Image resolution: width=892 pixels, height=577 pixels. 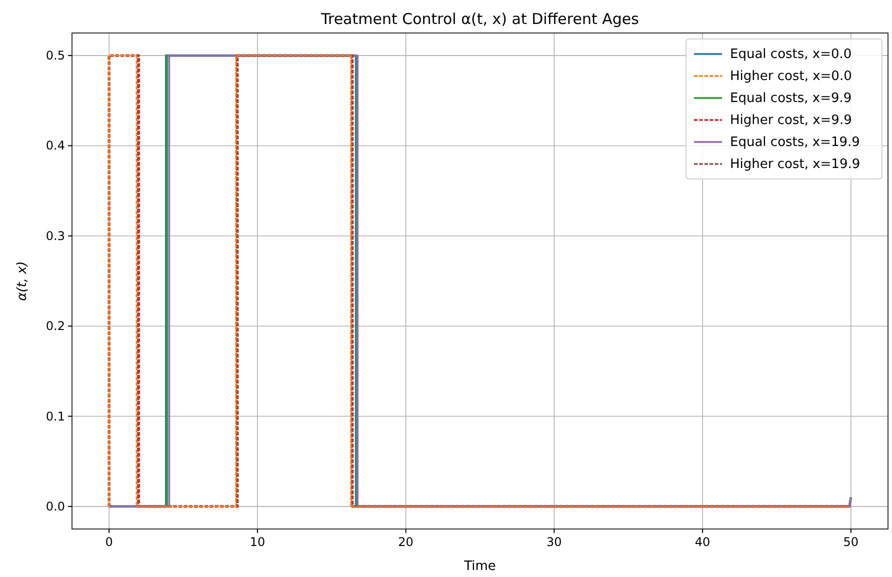 I want to click on y-tick-label: 0.1, so click(x=55, y=416).